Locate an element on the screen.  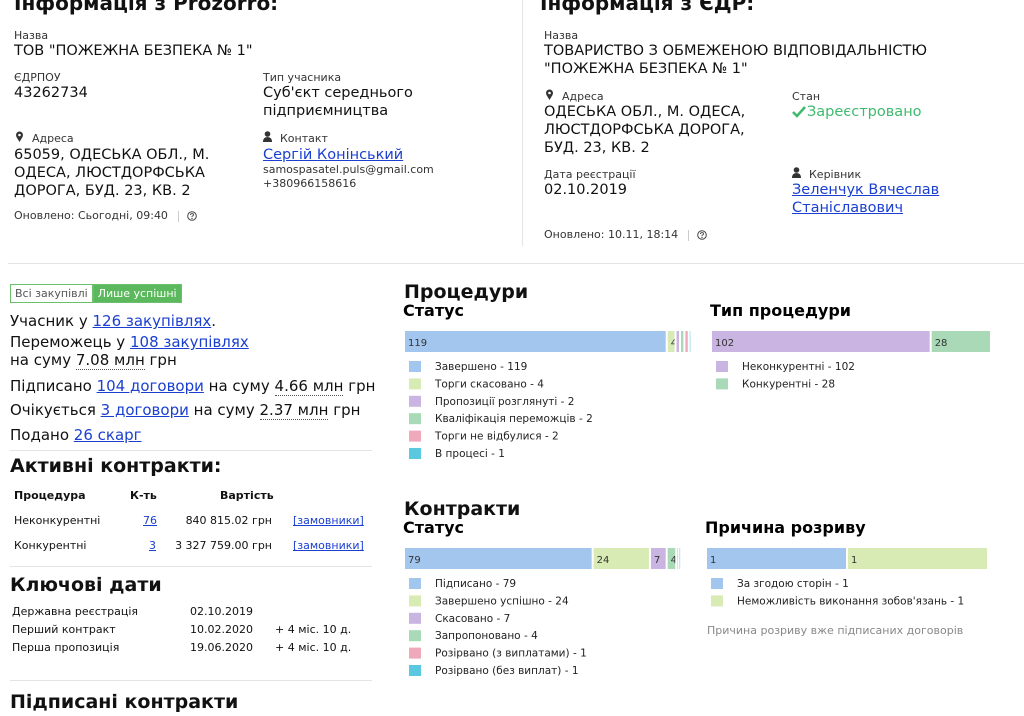
value: 02.10.2019 is located at coordinates (586, 190).